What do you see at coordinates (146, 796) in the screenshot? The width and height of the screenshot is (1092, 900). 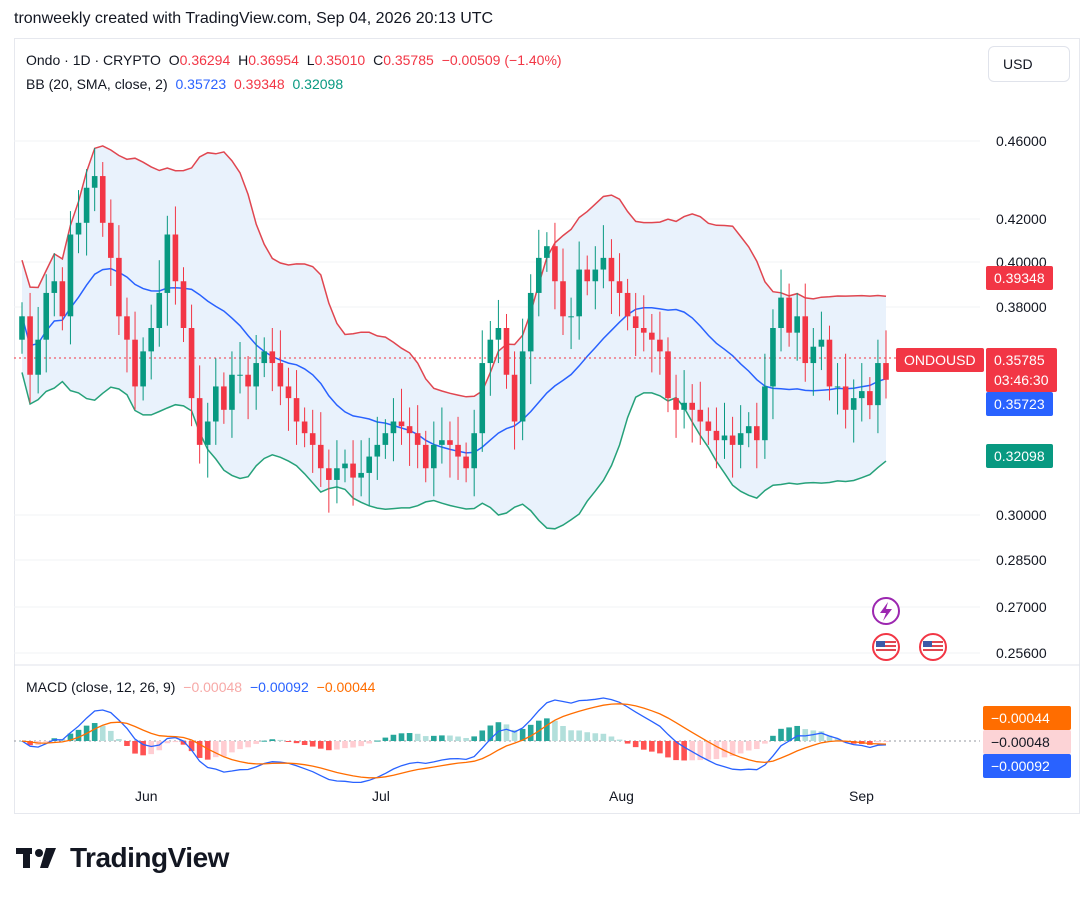 I see `time-tick-jun: Jun` at bounding box center [146, 796].